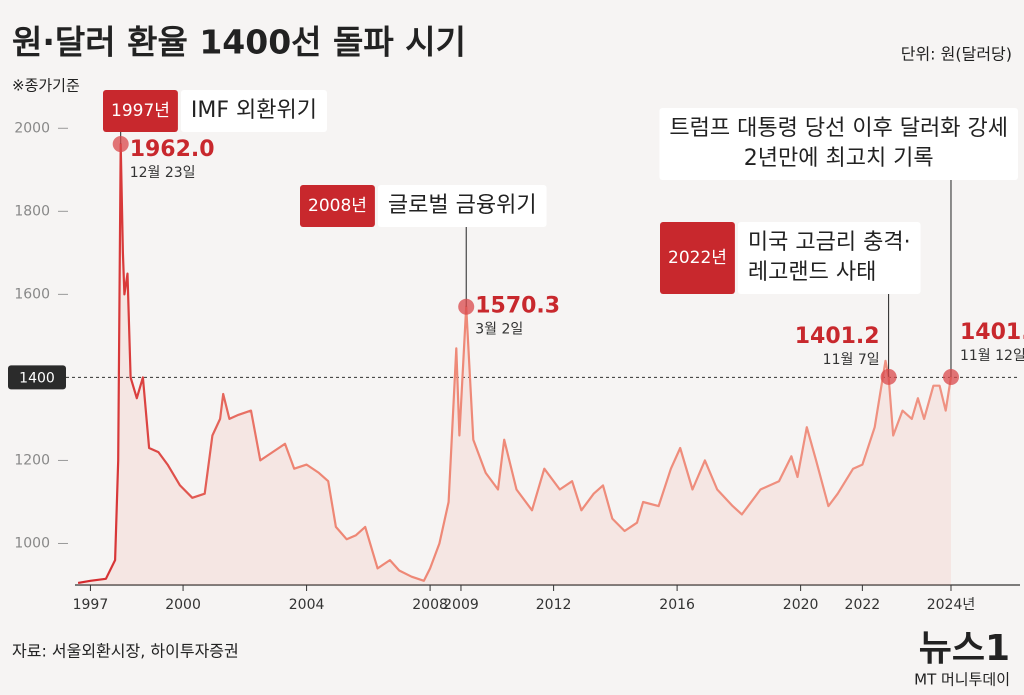  I want to click on x-tick-label: 2016, so click(677, 605).